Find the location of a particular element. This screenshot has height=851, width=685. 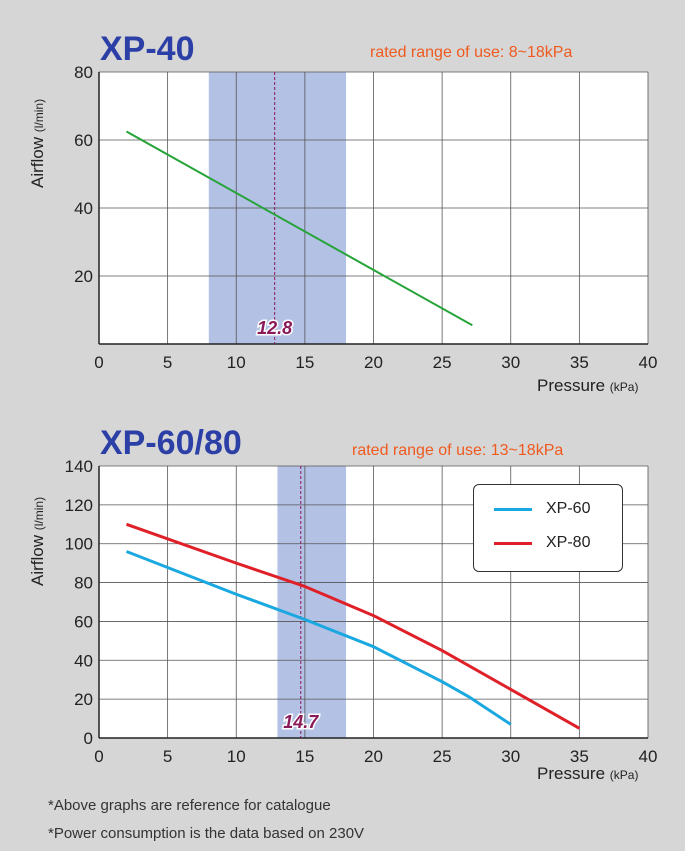

y-tick-label: 0 is located at coordinates (88, 738).